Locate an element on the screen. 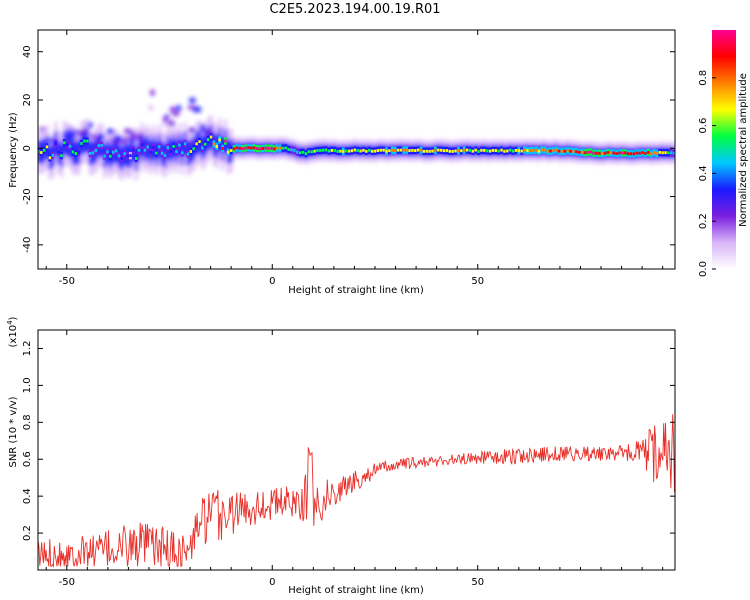 The height and width of the screenshot is (600, 750). snr-ytick-label: 0.8 is located at coordinates (27, 422).